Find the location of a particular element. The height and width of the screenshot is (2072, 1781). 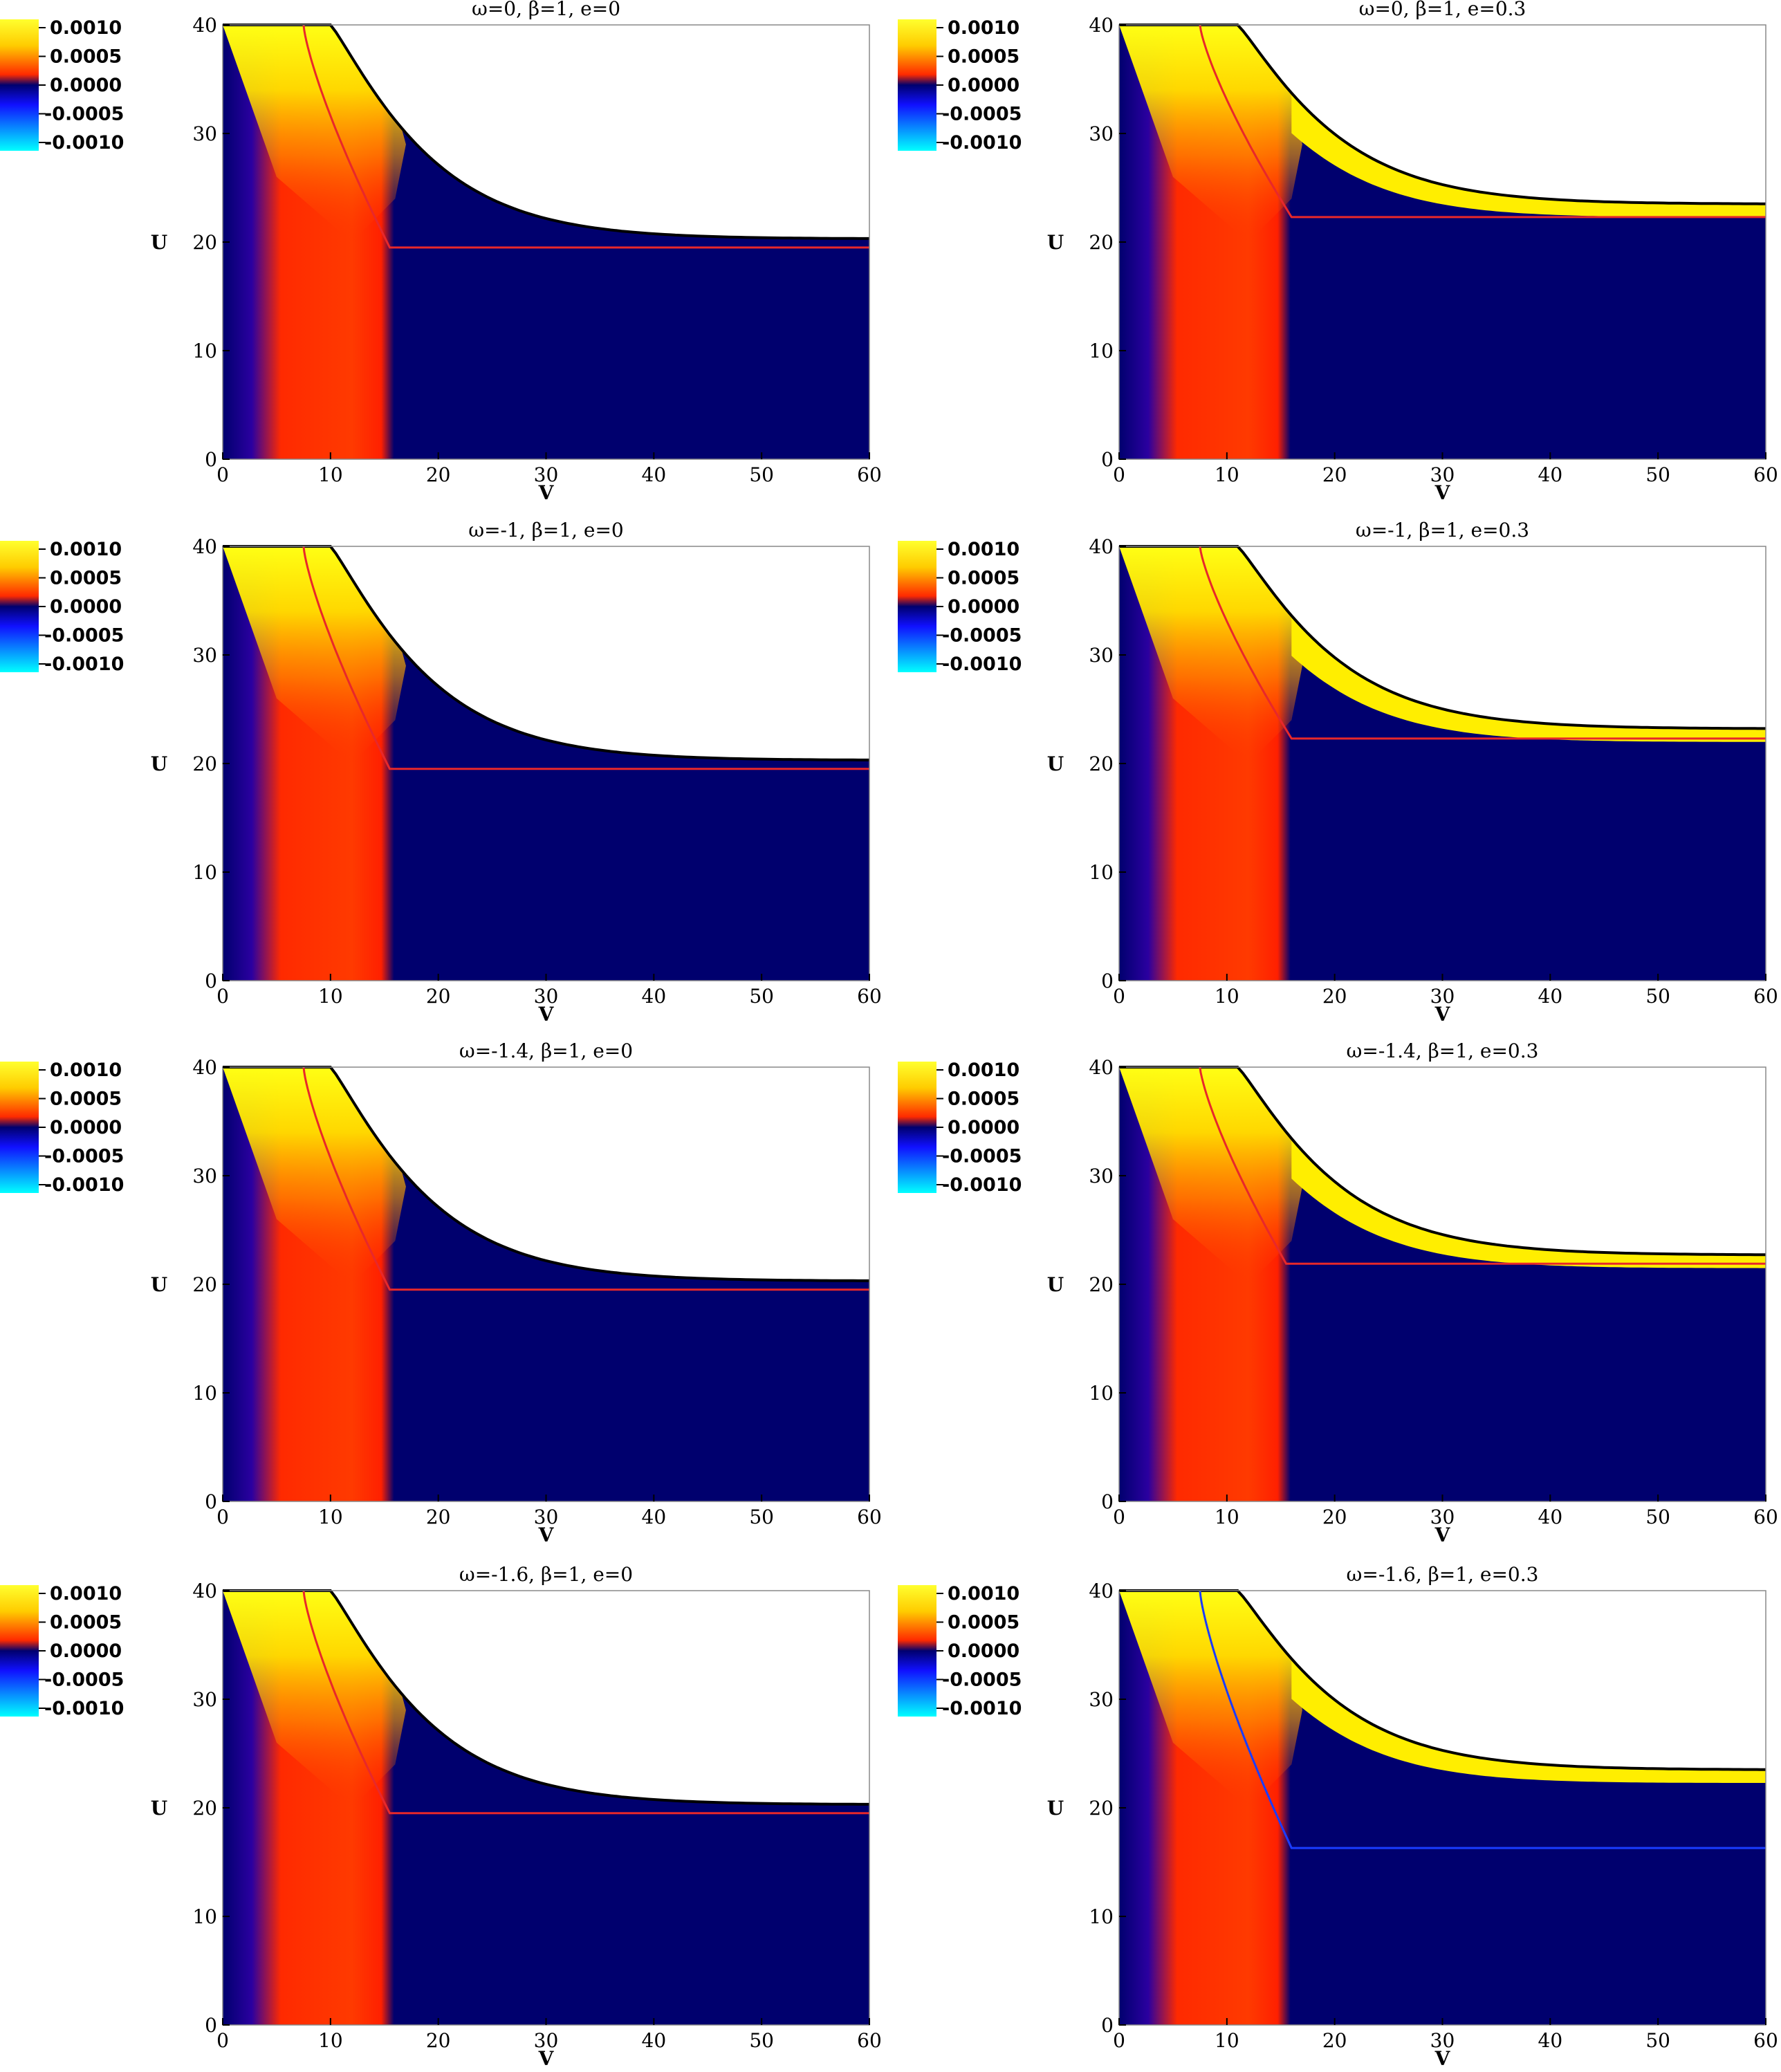

chart-title: ω=-1.6, β=1, e=0.3 is located at coordinates (1443, 1574).